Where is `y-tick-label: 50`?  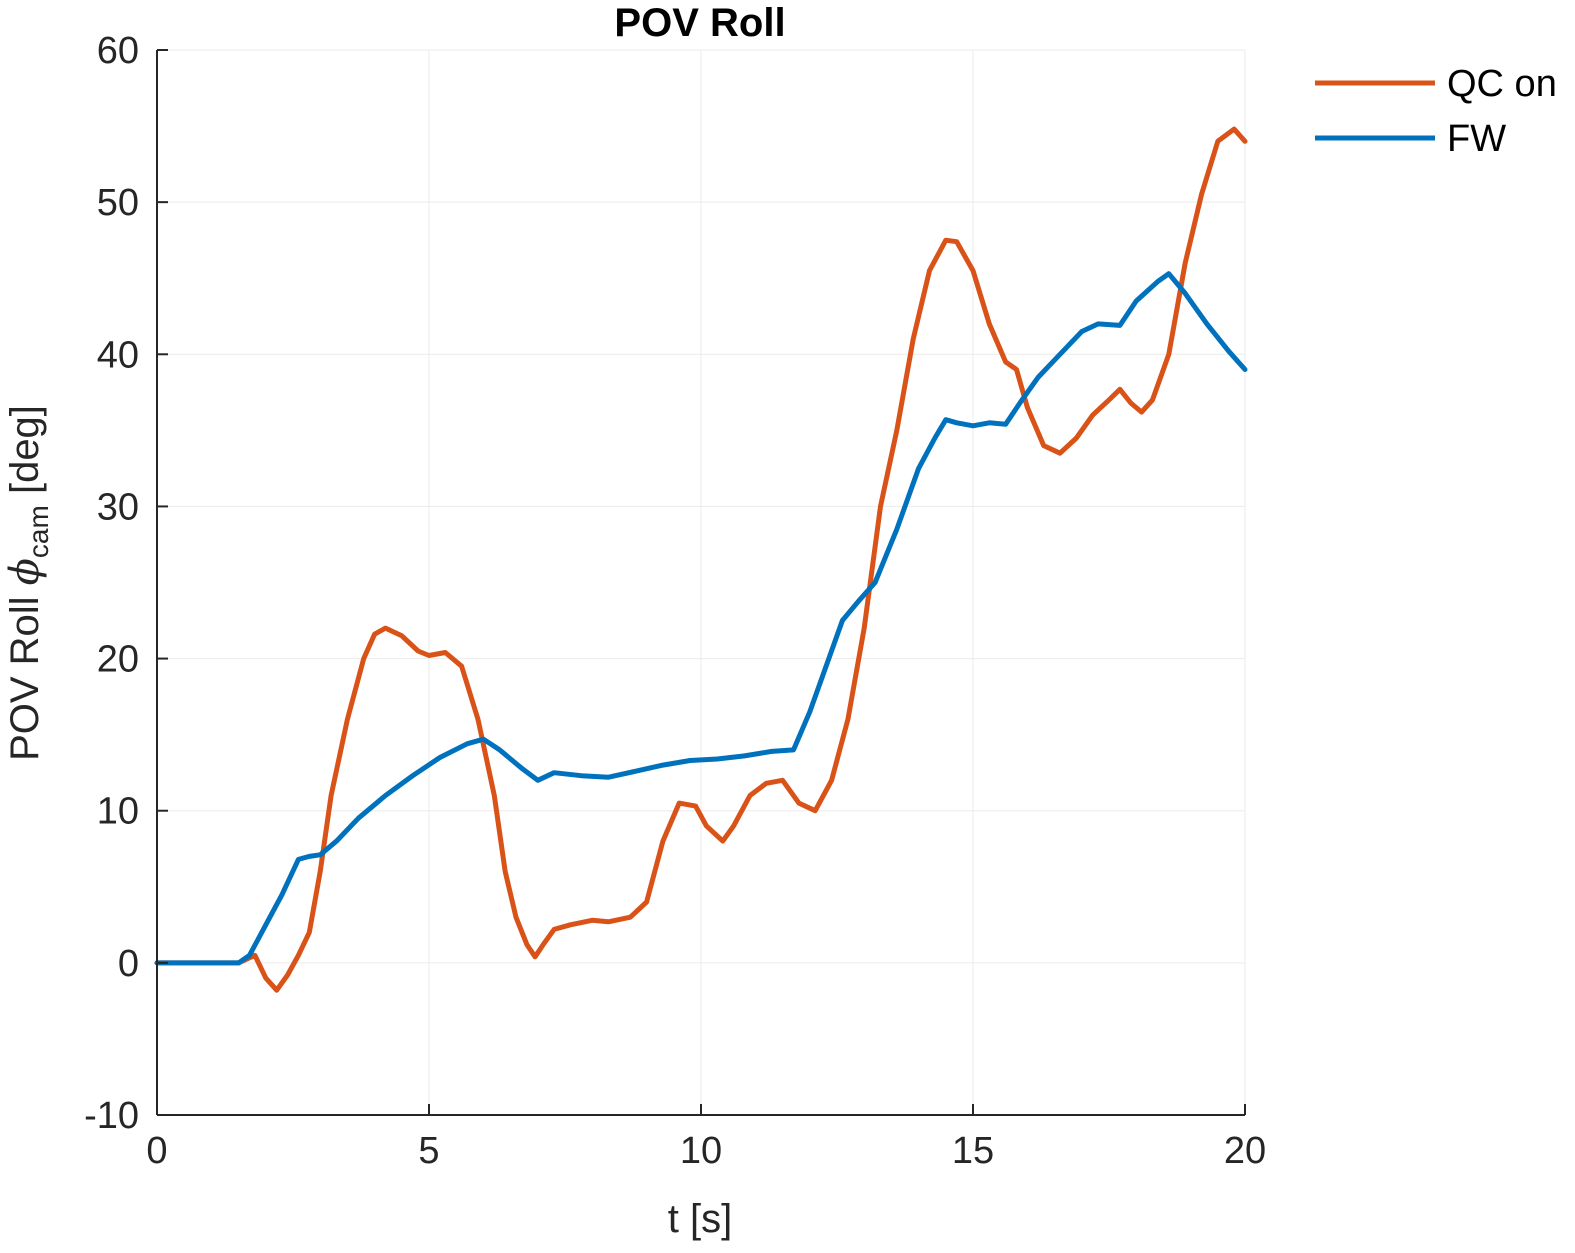
y-tick-label: 50 is located at coordinates (118, 203).